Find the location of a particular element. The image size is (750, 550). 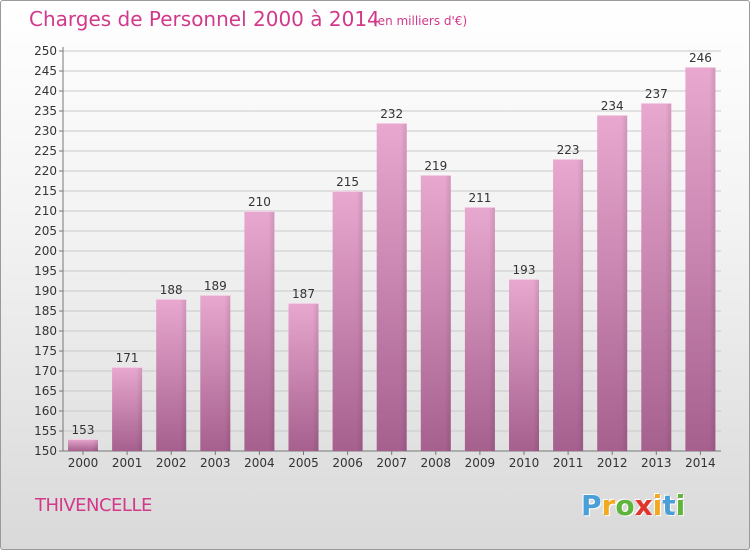

x-tick-label-2005: 2005 is located at coordinates (303, 463).